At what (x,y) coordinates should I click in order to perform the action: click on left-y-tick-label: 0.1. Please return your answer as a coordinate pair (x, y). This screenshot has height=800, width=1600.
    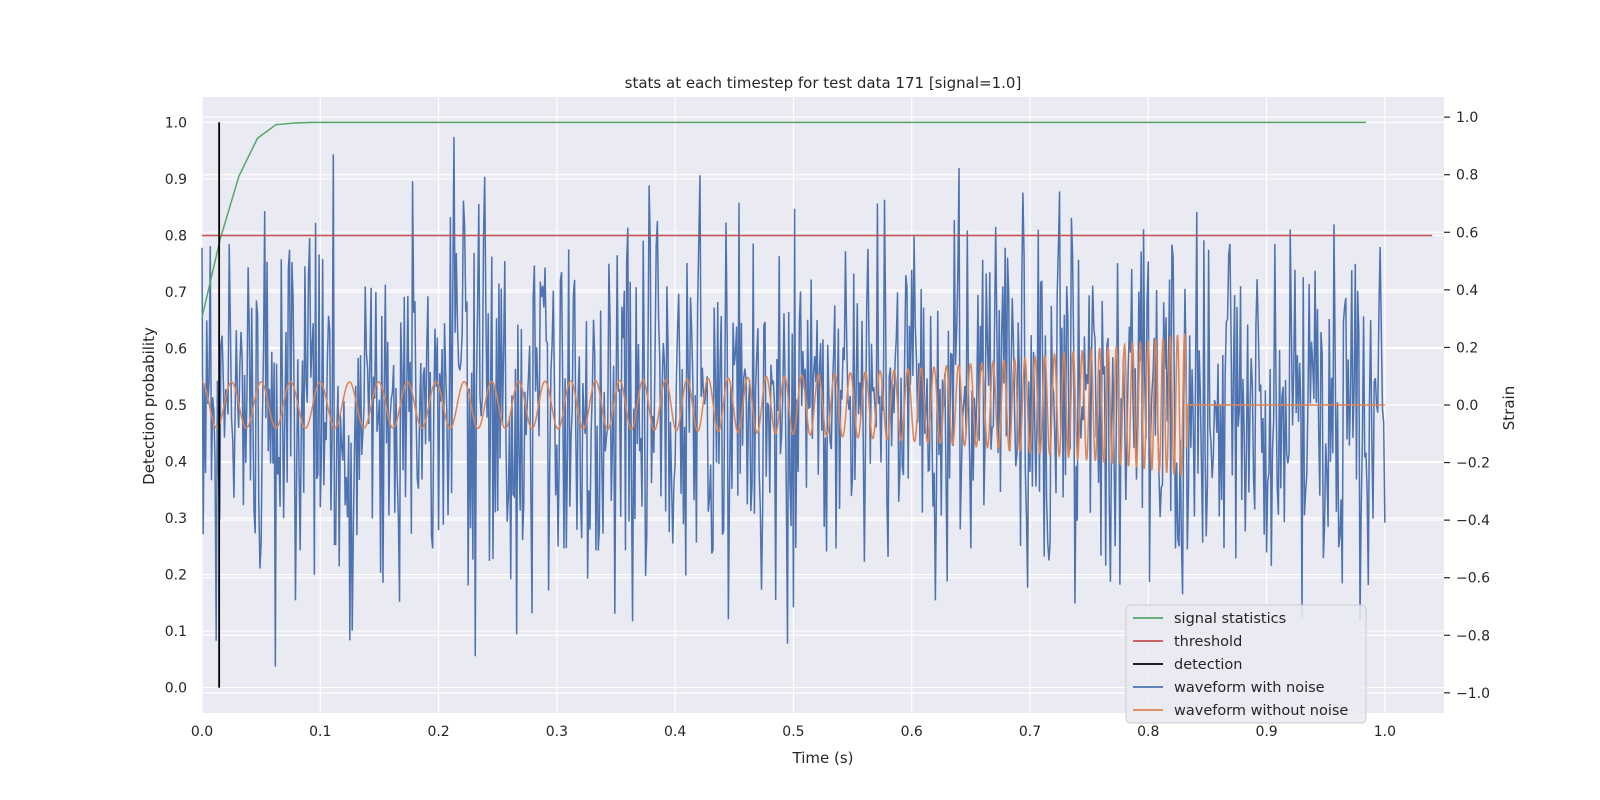
    Looking at the image, I should click on (176, 632).